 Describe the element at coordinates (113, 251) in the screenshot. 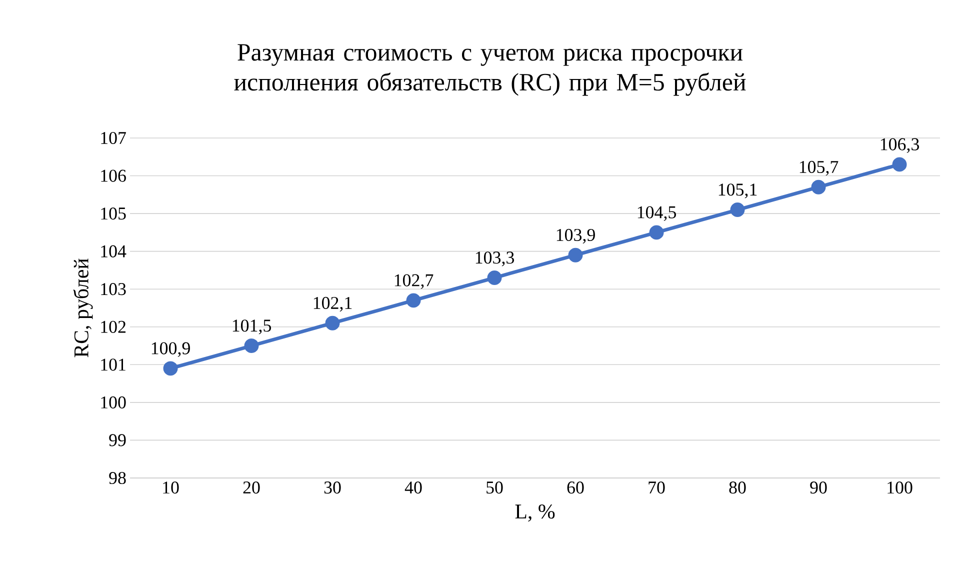

I see `y-tick-label: 104` at that location.